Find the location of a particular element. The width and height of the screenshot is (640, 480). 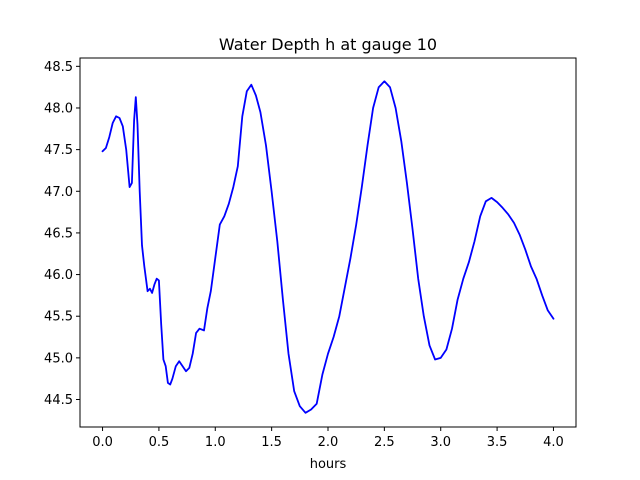

x-axis-ticks: 0.0 0.5 1.0 1.5 2.0 2.5 3.0 3.5 4.0 is located at coordinates (328, 438).